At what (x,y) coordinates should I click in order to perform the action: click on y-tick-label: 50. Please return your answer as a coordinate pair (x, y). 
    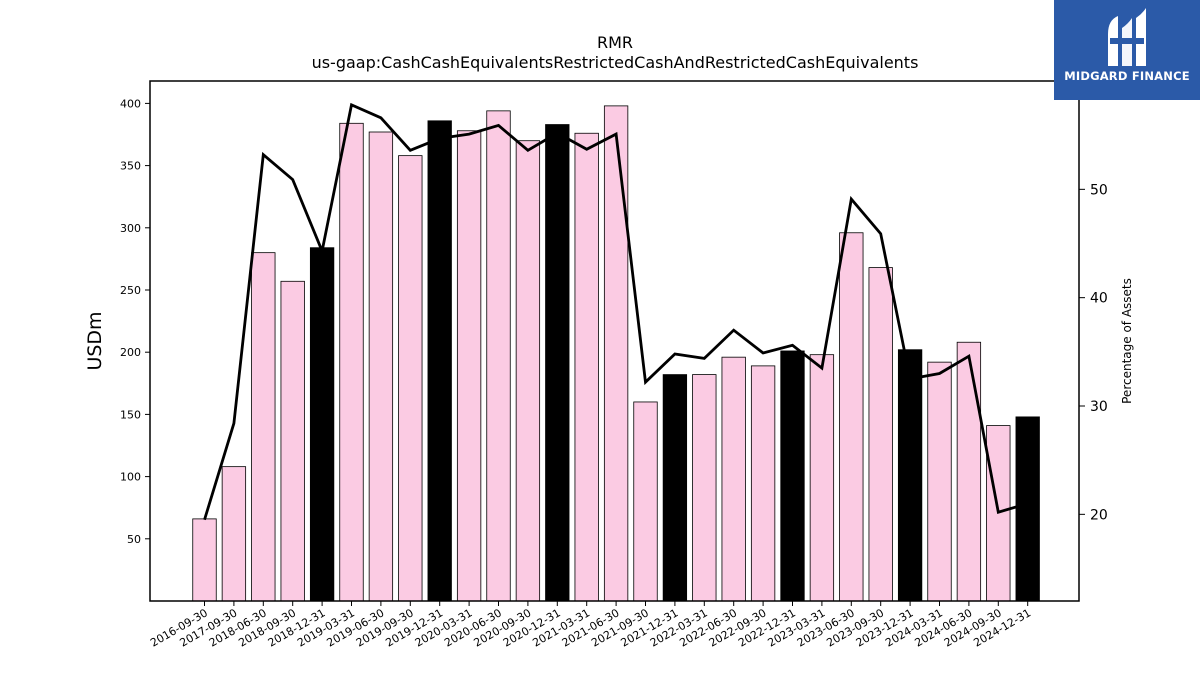
    Looking at the image, I should click on (134, 539).